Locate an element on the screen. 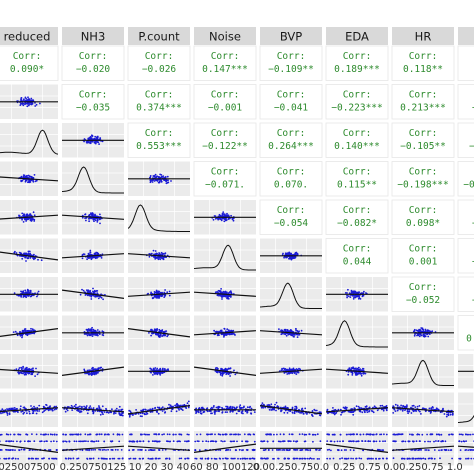  corr-panel: Corr:−0.223*** is located at coordinates (357, 102).